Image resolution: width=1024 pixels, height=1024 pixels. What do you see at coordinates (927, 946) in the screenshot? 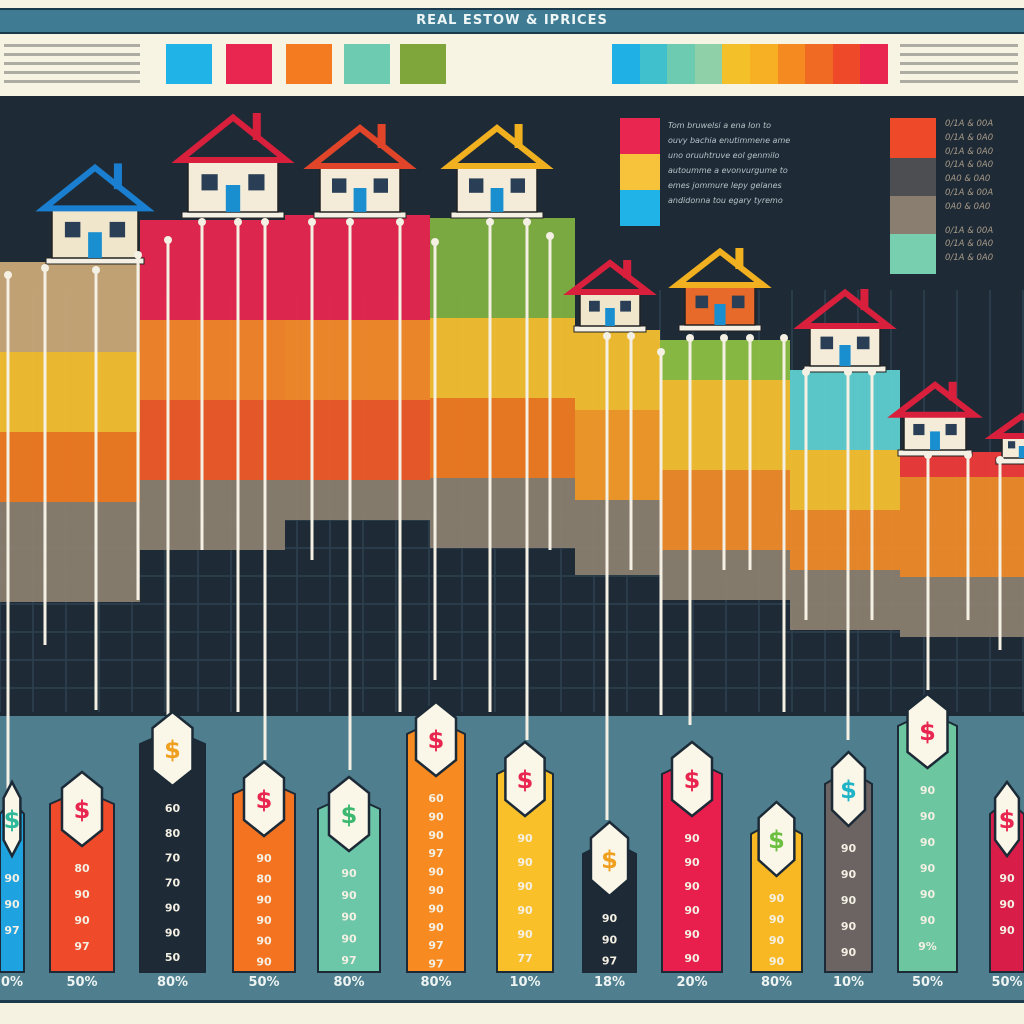
I see `bar-value-text: 9%` at bounding box center [927, 946].